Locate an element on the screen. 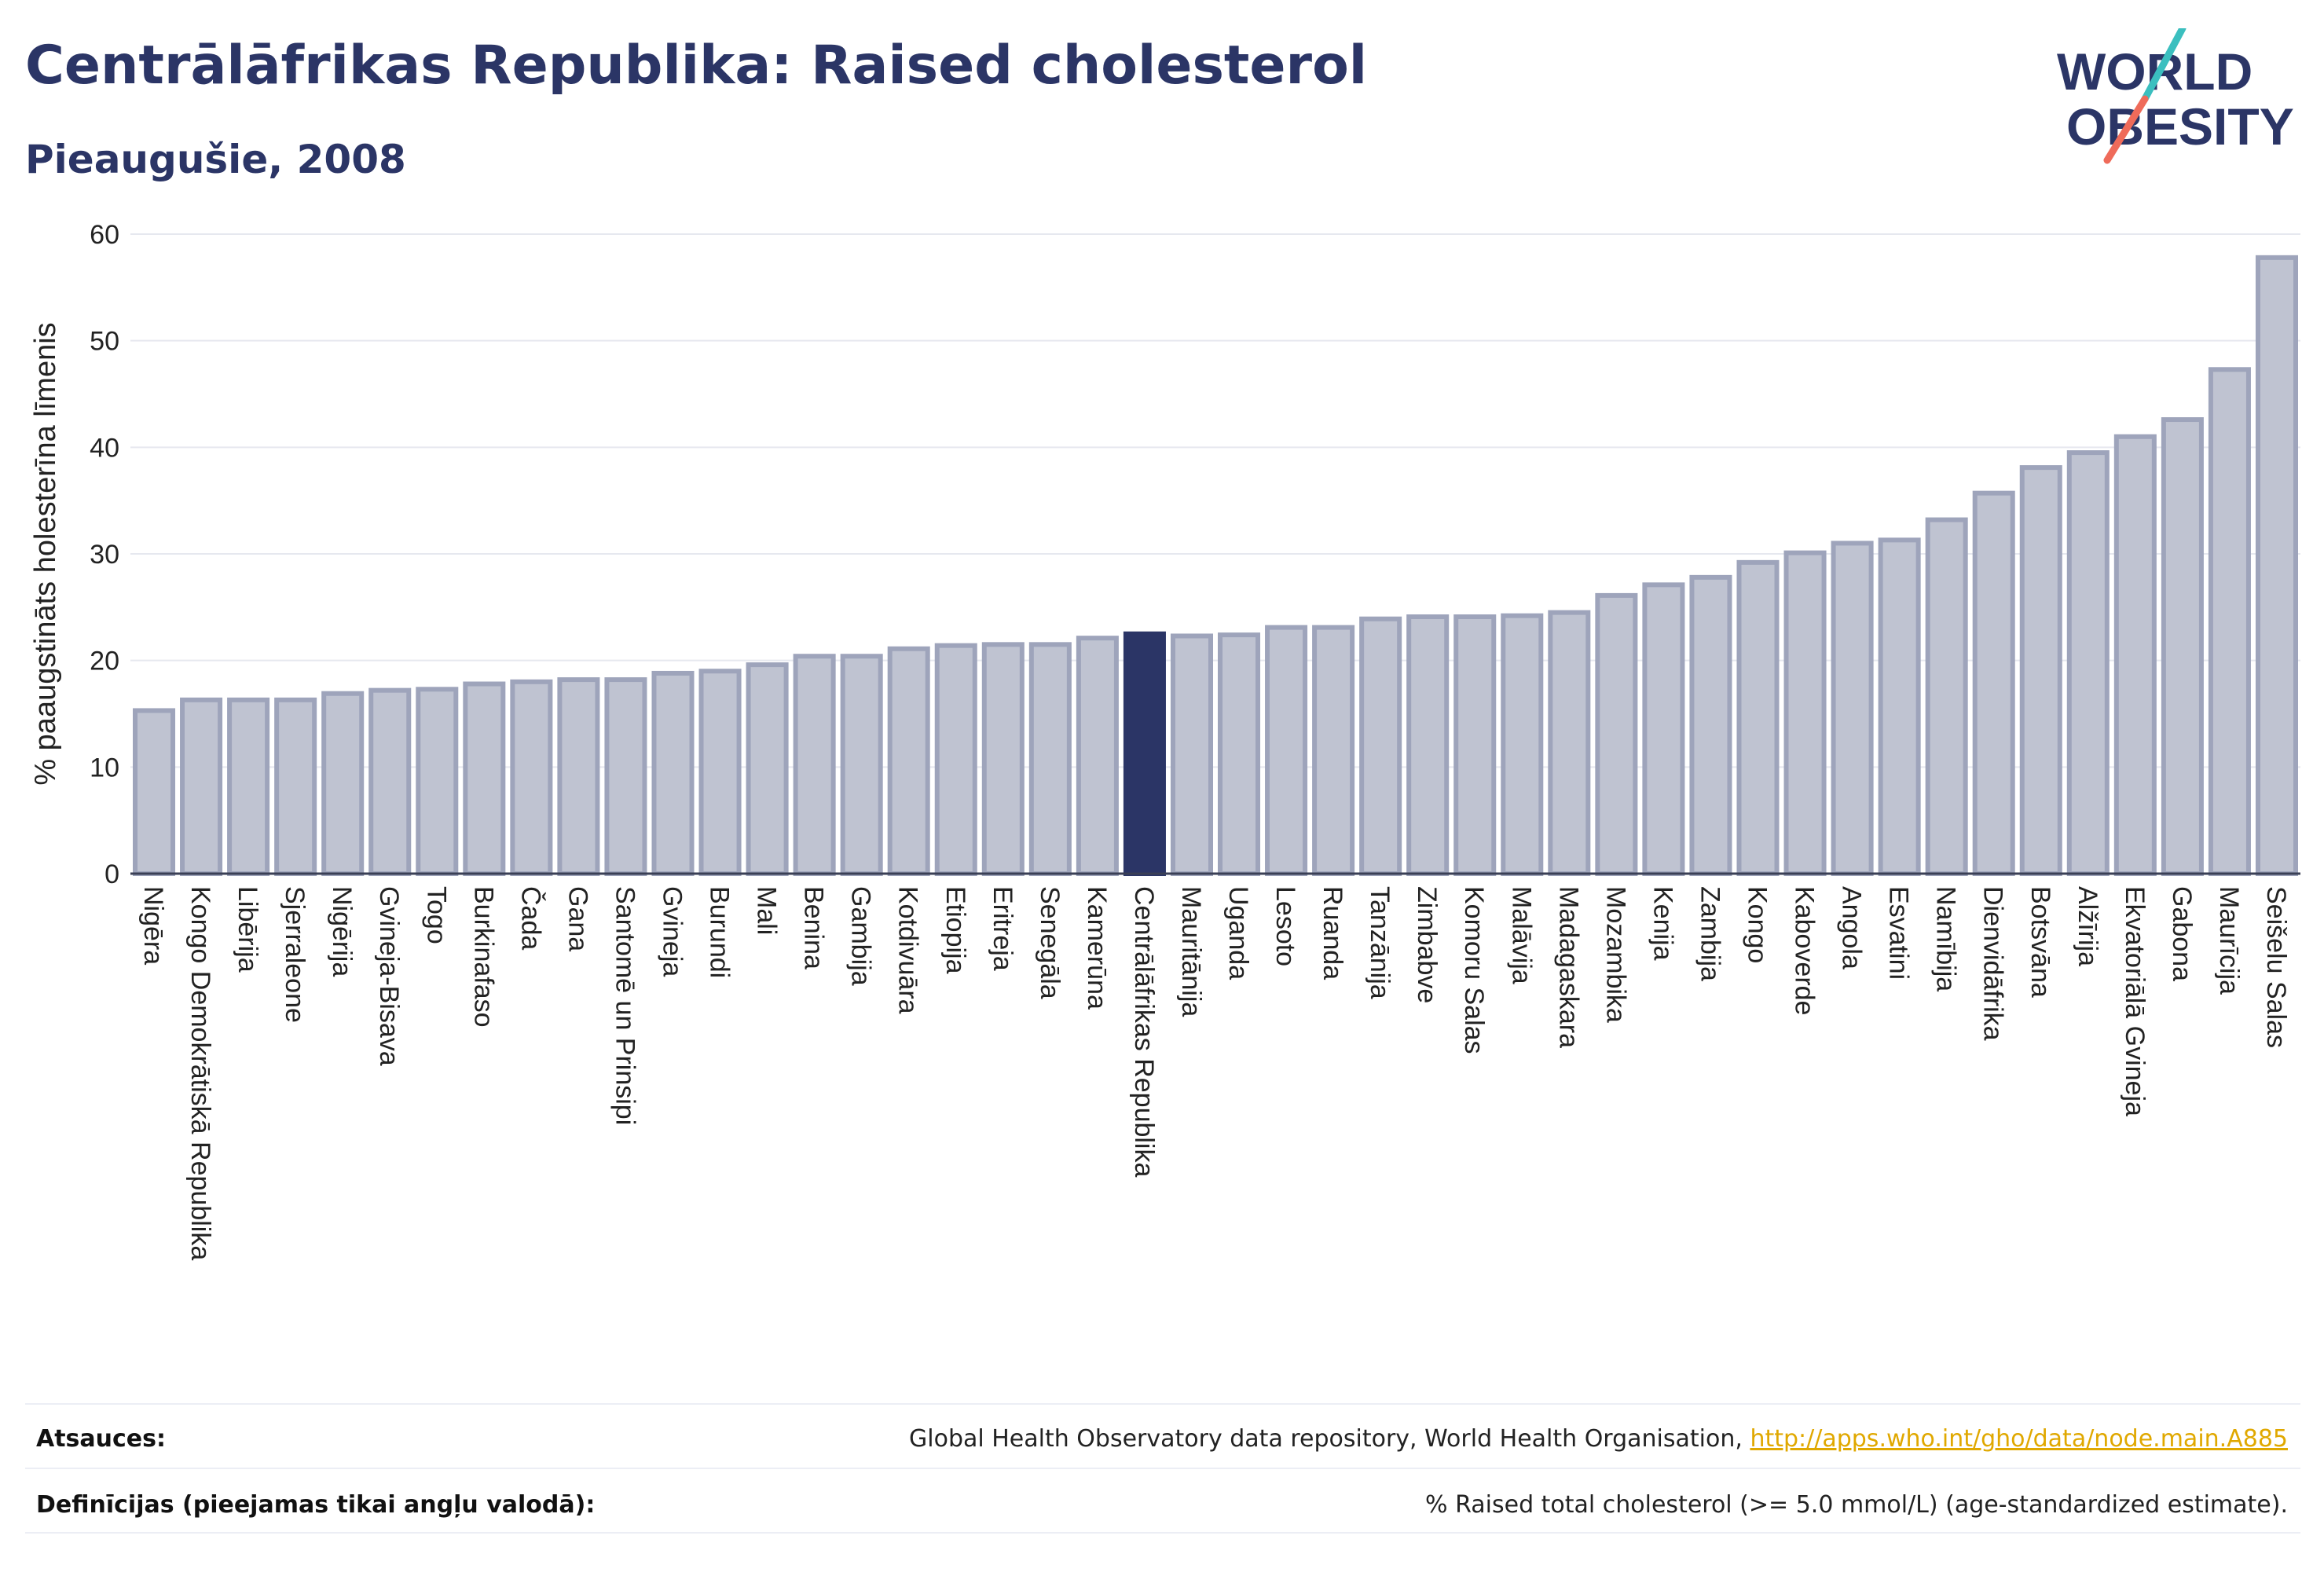 The height and width of the screenshot is (1576, 2324). x-tick-label: Benina is located at coordinates (814, 927).